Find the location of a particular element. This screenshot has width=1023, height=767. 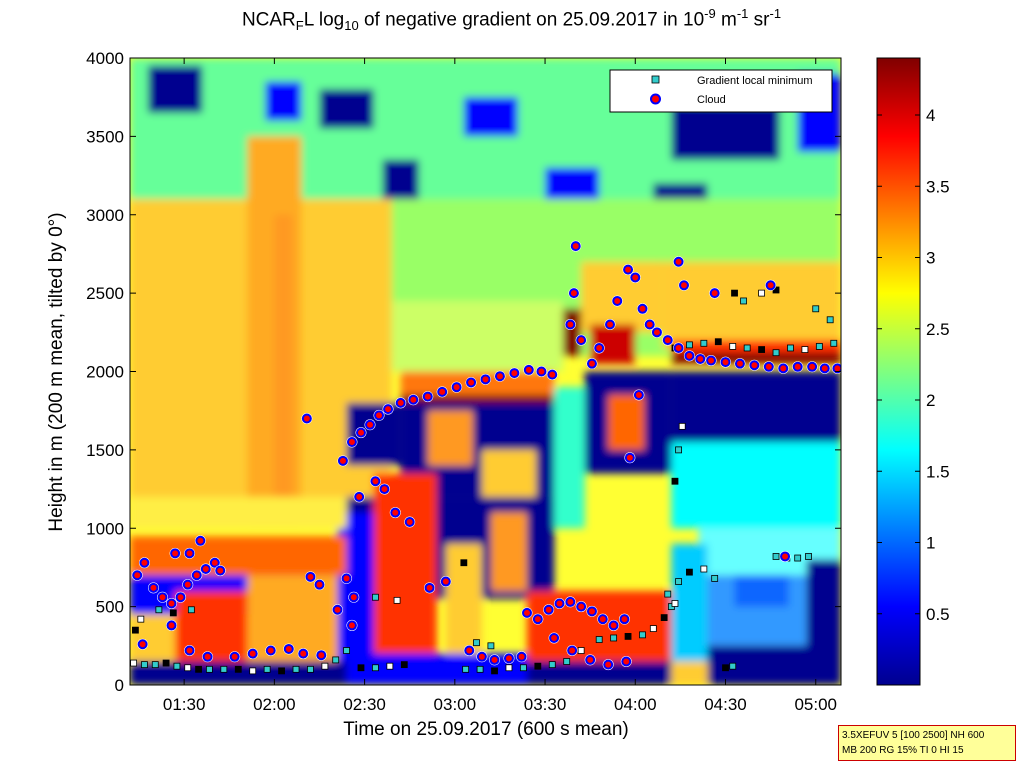

colorbar-ticks: 0.5 1 1.5 2 2.5 3 3.5 4 is located at coordinates (913, 365).